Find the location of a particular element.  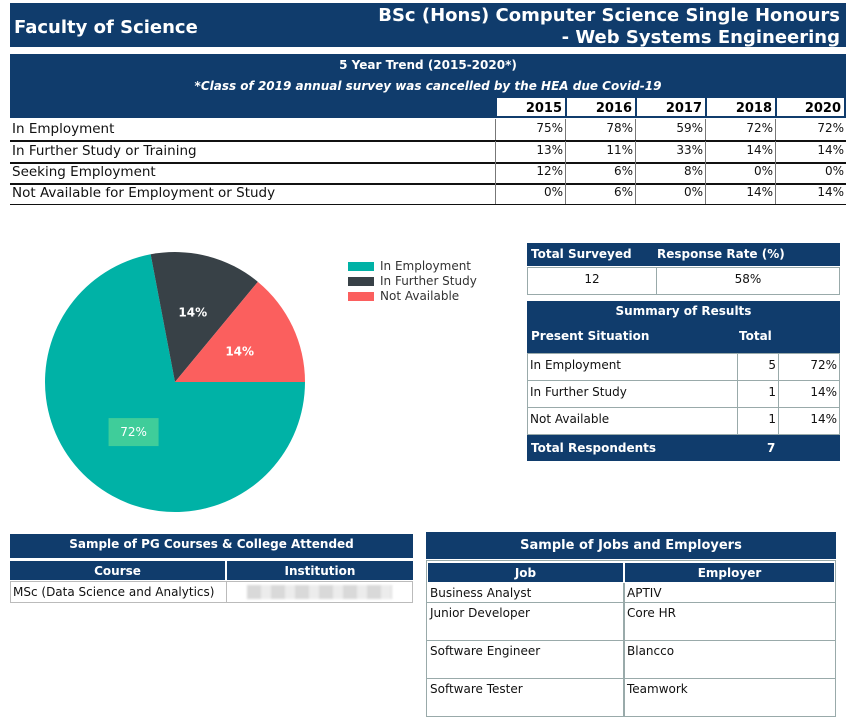

response-rate-label: Response Rate (%) is located at coordinates (721, 254).